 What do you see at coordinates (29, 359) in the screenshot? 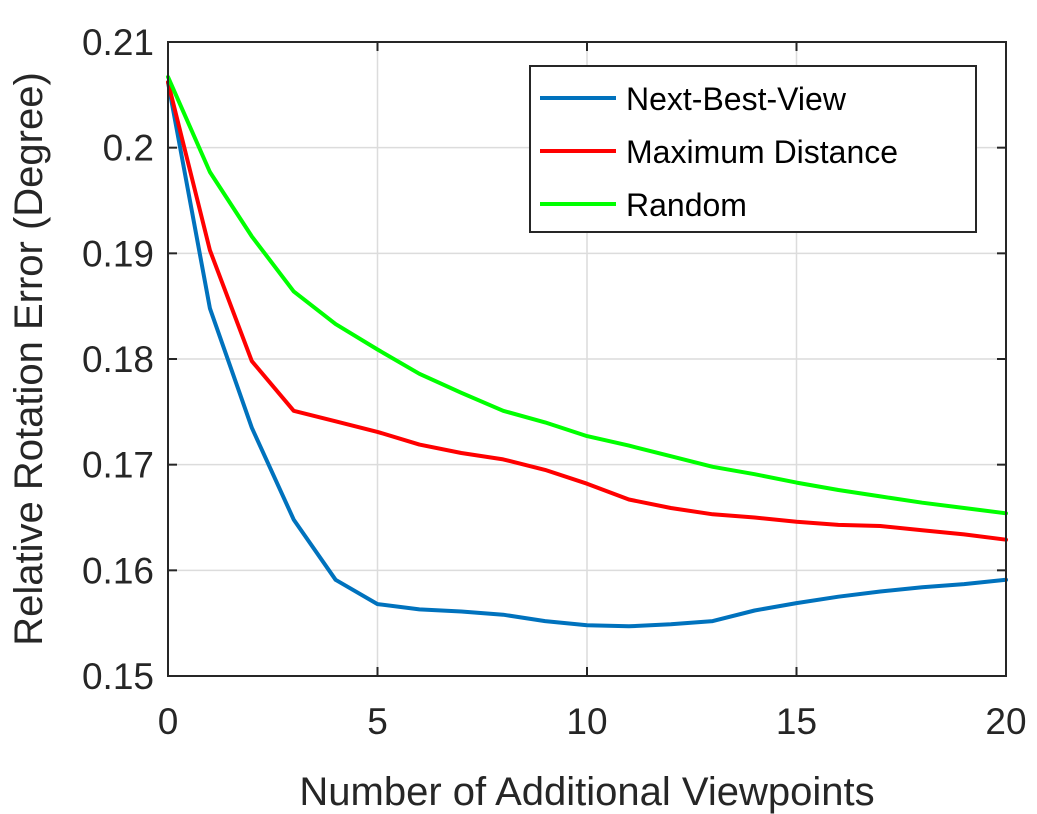
I see `y-axis-label: Relative Rotation Error (Degree)` at bounding box center [29, 359].